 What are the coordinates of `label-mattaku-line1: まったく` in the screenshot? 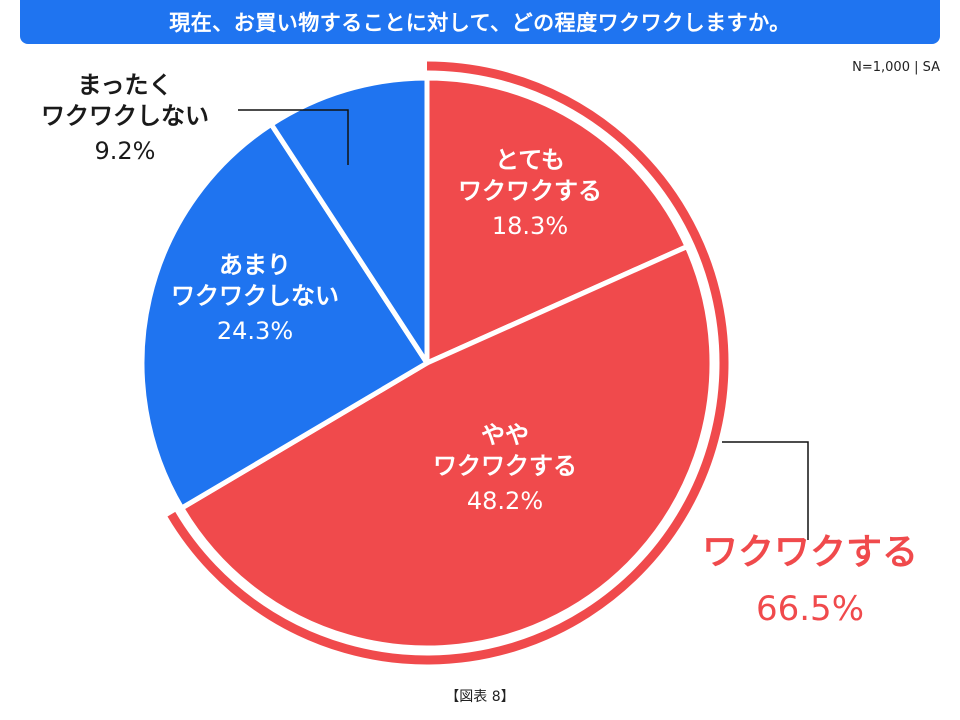 It's located at (125, 85).